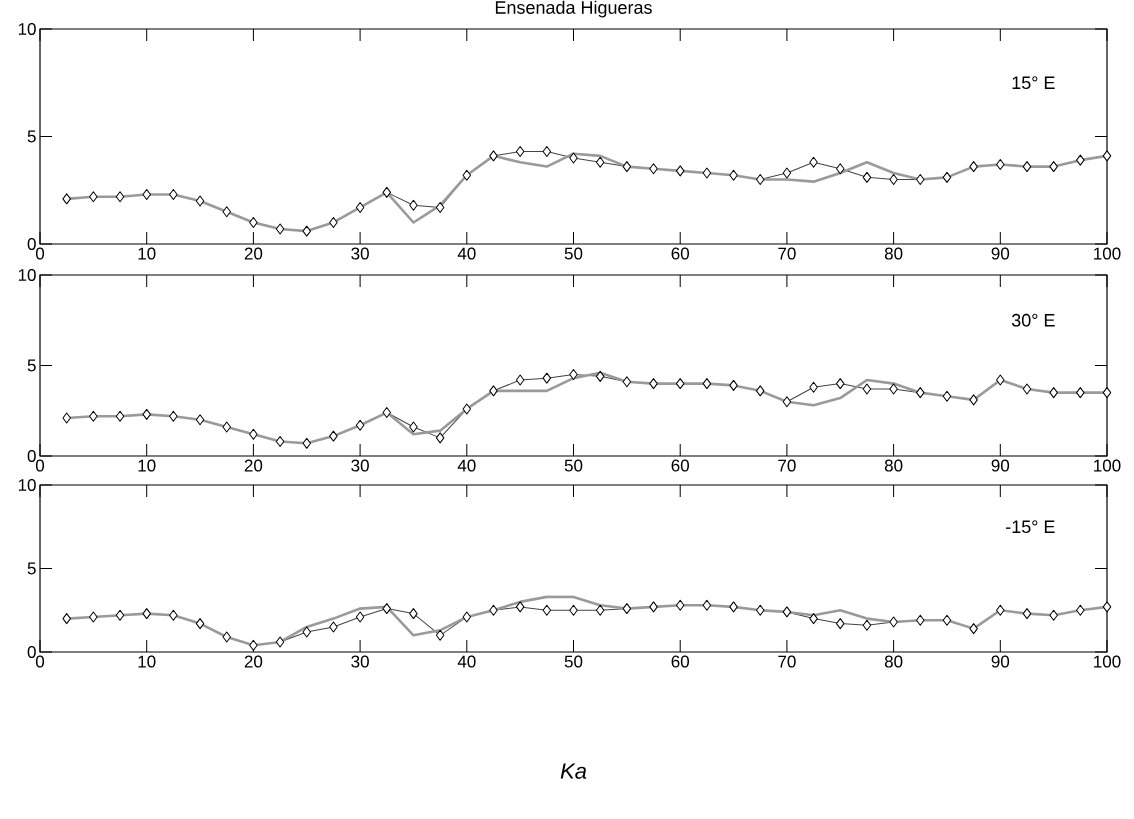 This screenshot has height=819, width=1134. I want to click on annotation: 15° E, so click(1033, 83).